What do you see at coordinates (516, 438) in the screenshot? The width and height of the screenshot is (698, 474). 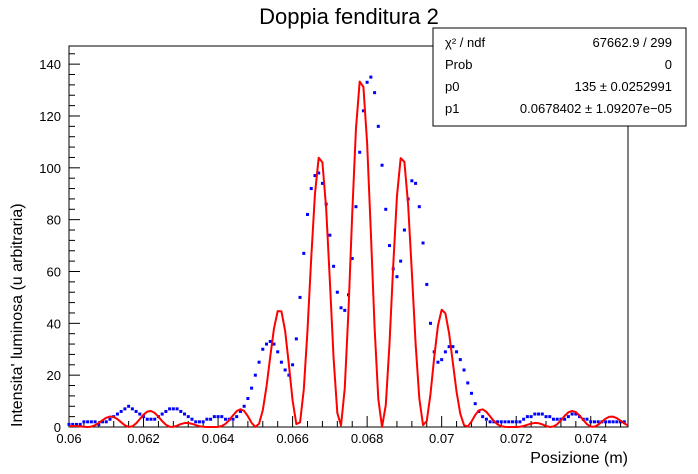 I see `x-tick-label: 0.072` at bounding box center [516, 438].